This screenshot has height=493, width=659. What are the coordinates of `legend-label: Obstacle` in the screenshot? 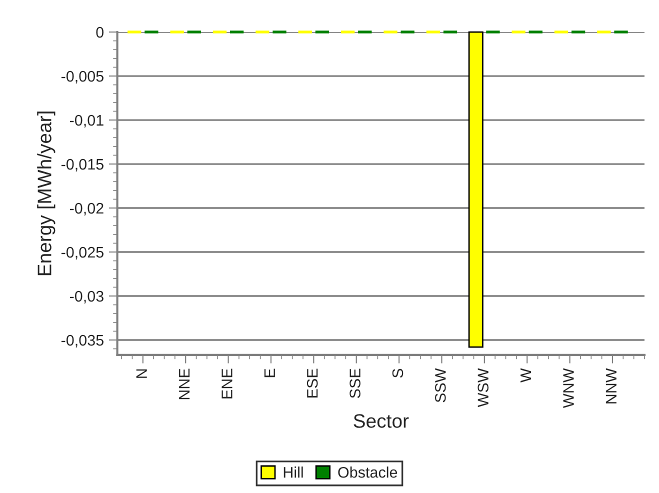 It's located at (368, 472).